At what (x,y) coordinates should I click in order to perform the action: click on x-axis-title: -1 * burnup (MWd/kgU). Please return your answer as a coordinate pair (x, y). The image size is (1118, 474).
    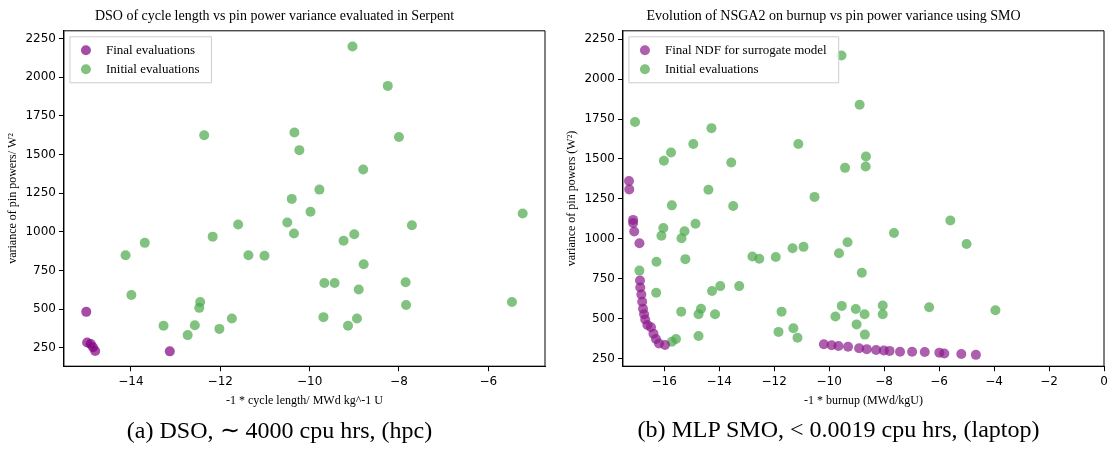
    Looking at the image, I should click on (863, 399).